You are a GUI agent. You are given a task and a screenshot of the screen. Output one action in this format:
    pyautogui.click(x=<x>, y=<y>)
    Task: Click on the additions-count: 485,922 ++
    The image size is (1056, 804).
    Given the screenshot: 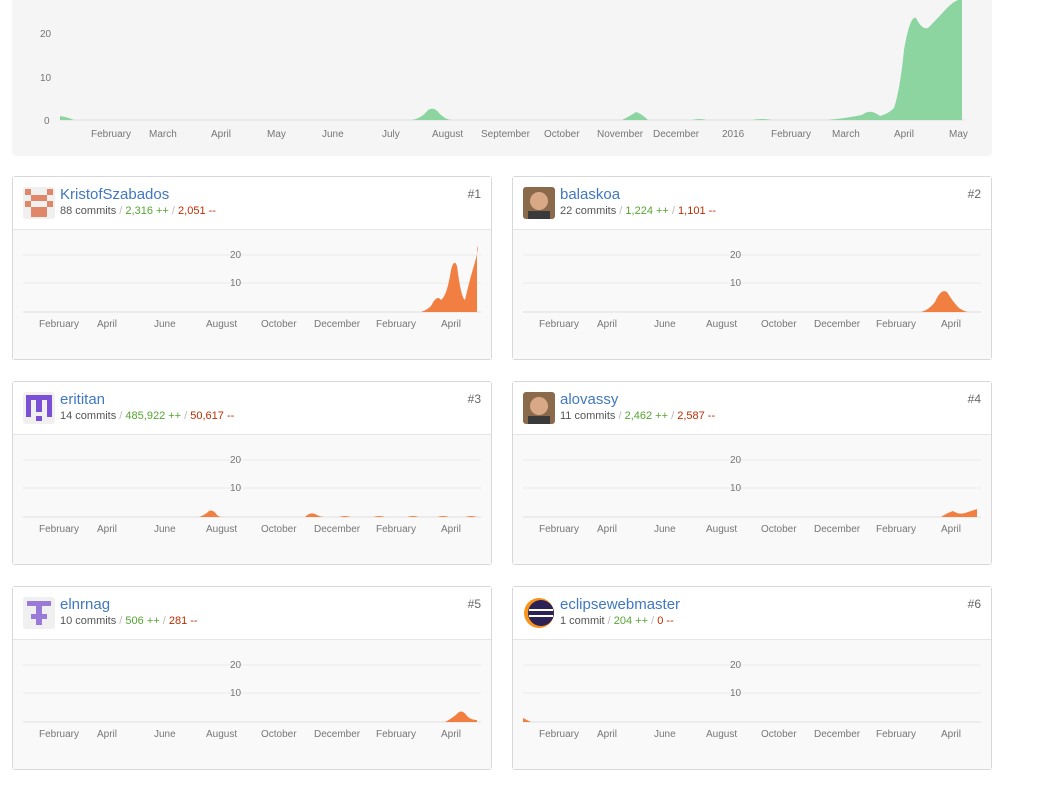 What is the action you would take?
    pyautogui.click(x=153, y=416)
    